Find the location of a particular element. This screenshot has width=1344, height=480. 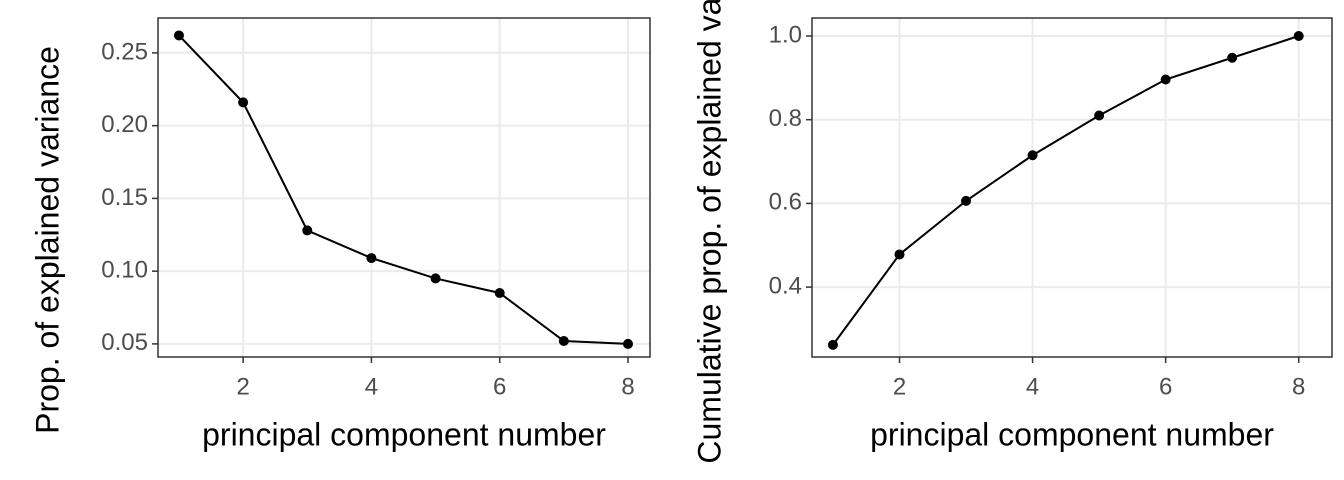

y-axis-title: Cumulative prop. of explained variance is located at coordinates (709, 232).